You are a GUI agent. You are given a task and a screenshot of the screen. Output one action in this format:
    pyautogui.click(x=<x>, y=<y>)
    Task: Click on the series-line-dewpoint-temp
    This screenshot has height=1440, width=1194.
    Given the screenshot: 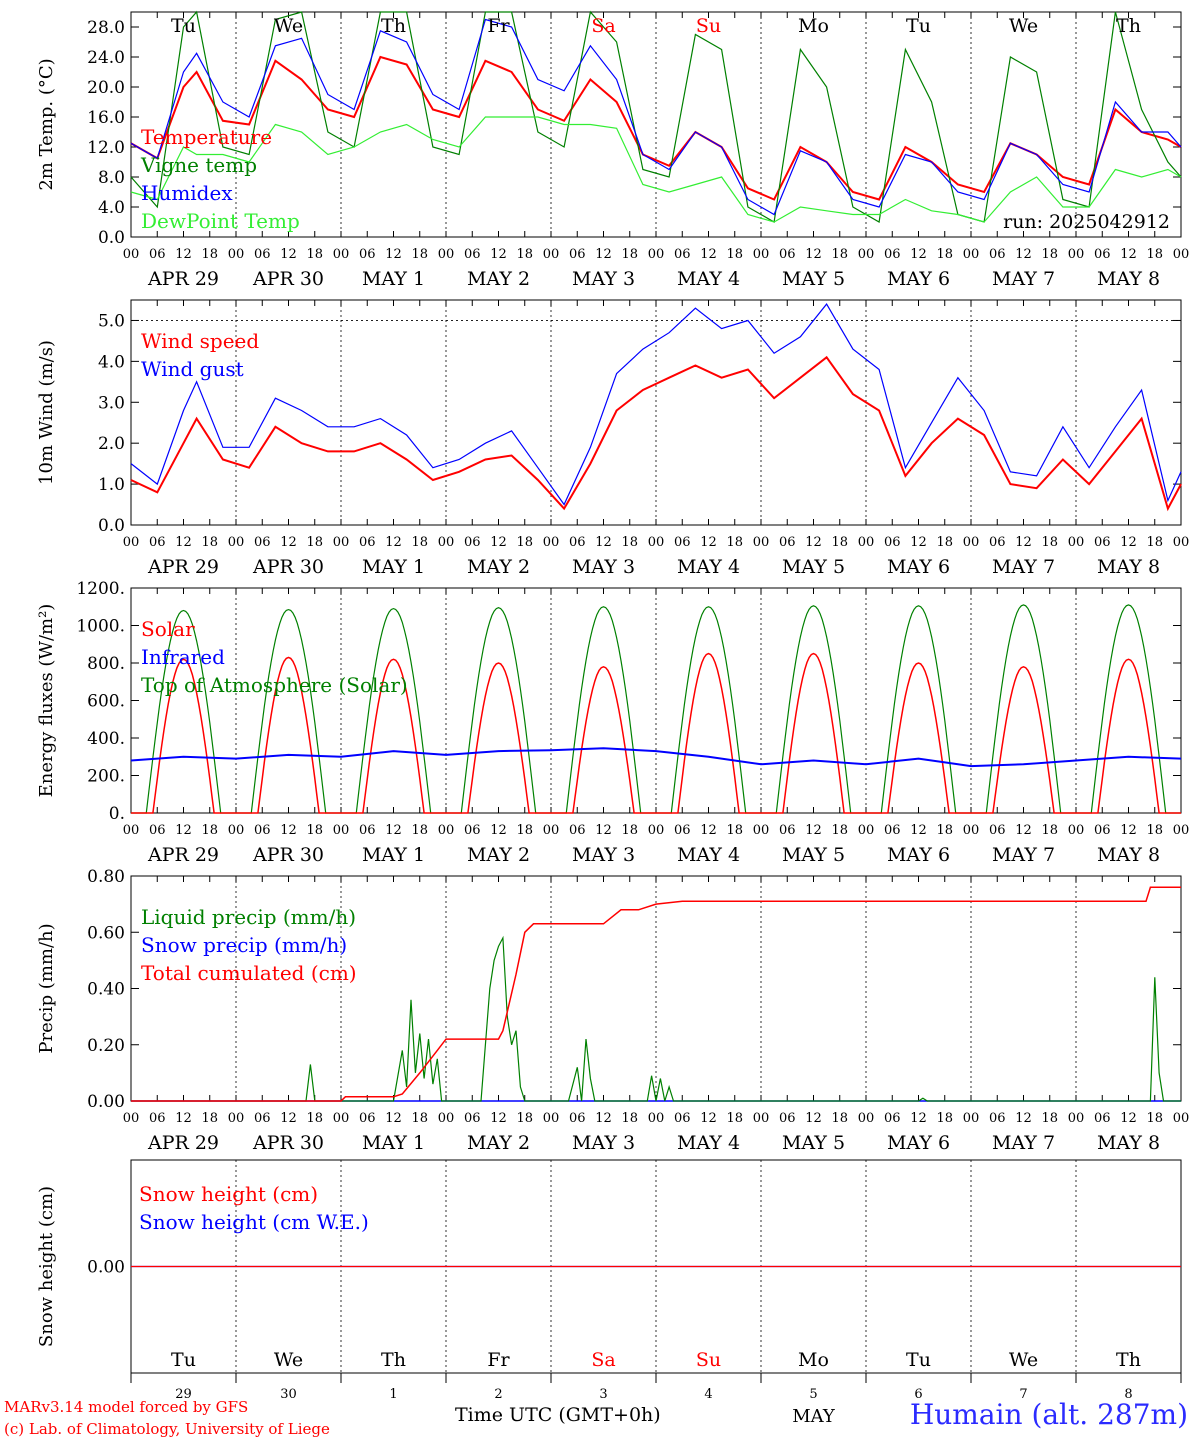 What is the action you would take?
    pyautogui.click(x=656, y=169)
    